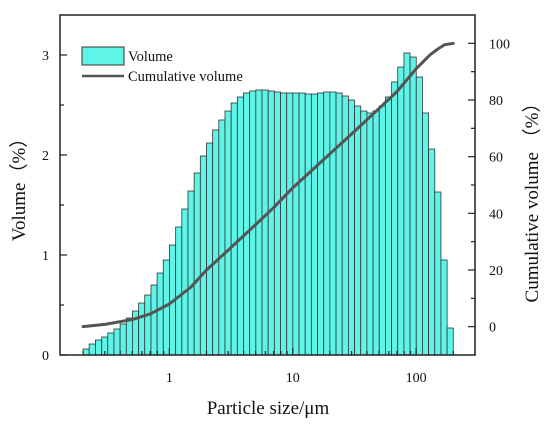 Image resolution: width=550 pixels, height=429 pixels. Describe the element at coordinates (45, 256) in the screenshot. I see `y-tick-label: 1` at that location.